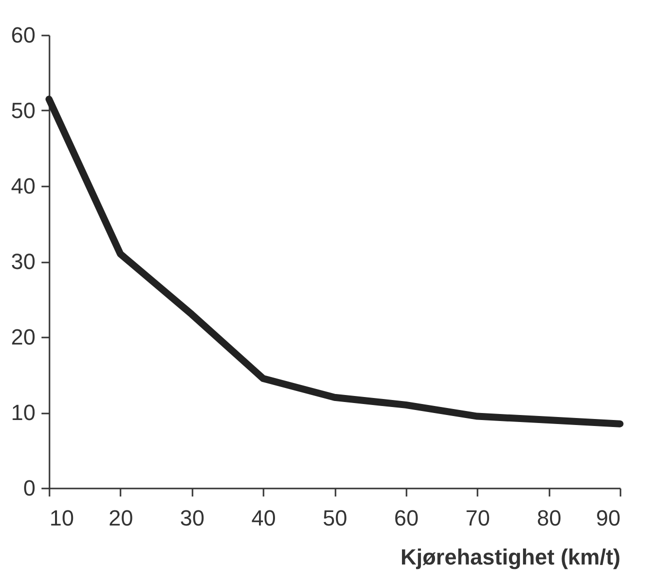 The image size is (651, 572). Describe the element at coordinates (23, 261) in the screenshot. I see `y-tick-label: 30` at that location.